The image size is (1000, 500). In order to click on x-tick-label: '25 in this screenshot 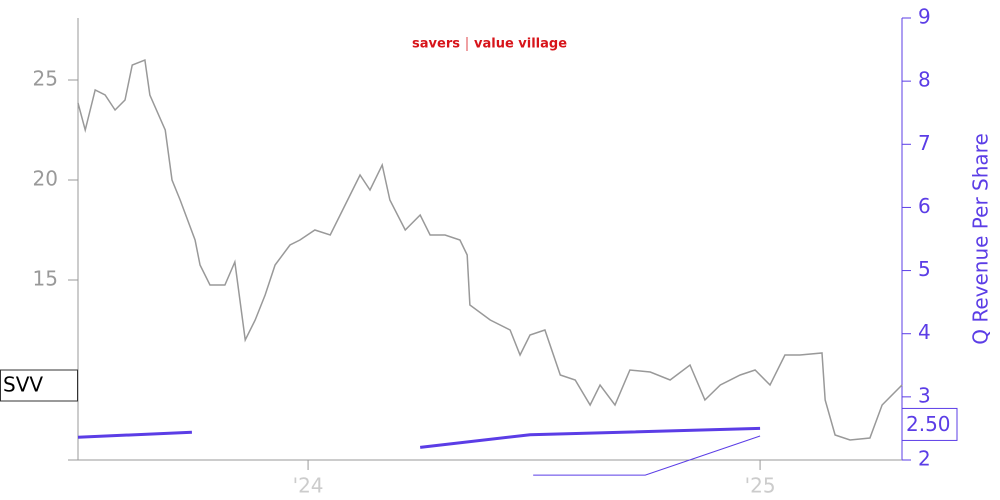, I will do `click(760, 486)`.